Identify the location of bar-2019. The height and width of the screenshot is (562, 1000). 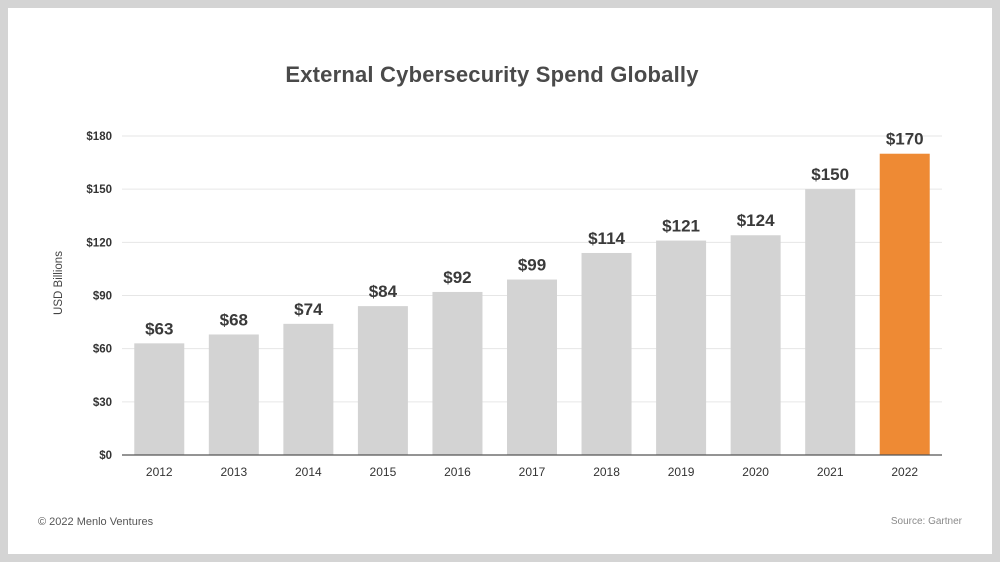
(681, 347).